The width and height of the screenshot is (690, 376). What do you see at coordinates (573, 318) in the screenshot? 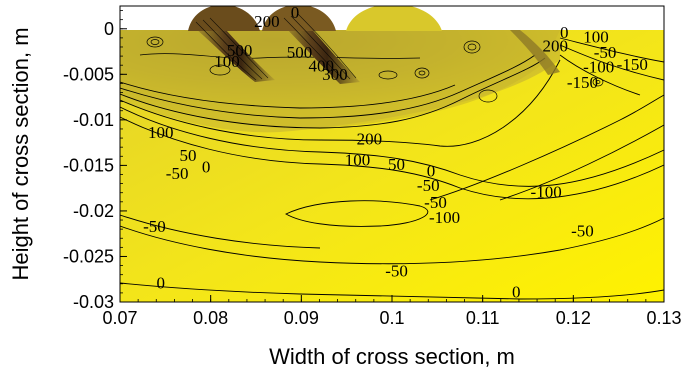
I see `x-tick-label: 0.12` at bounding box center [573, 318].